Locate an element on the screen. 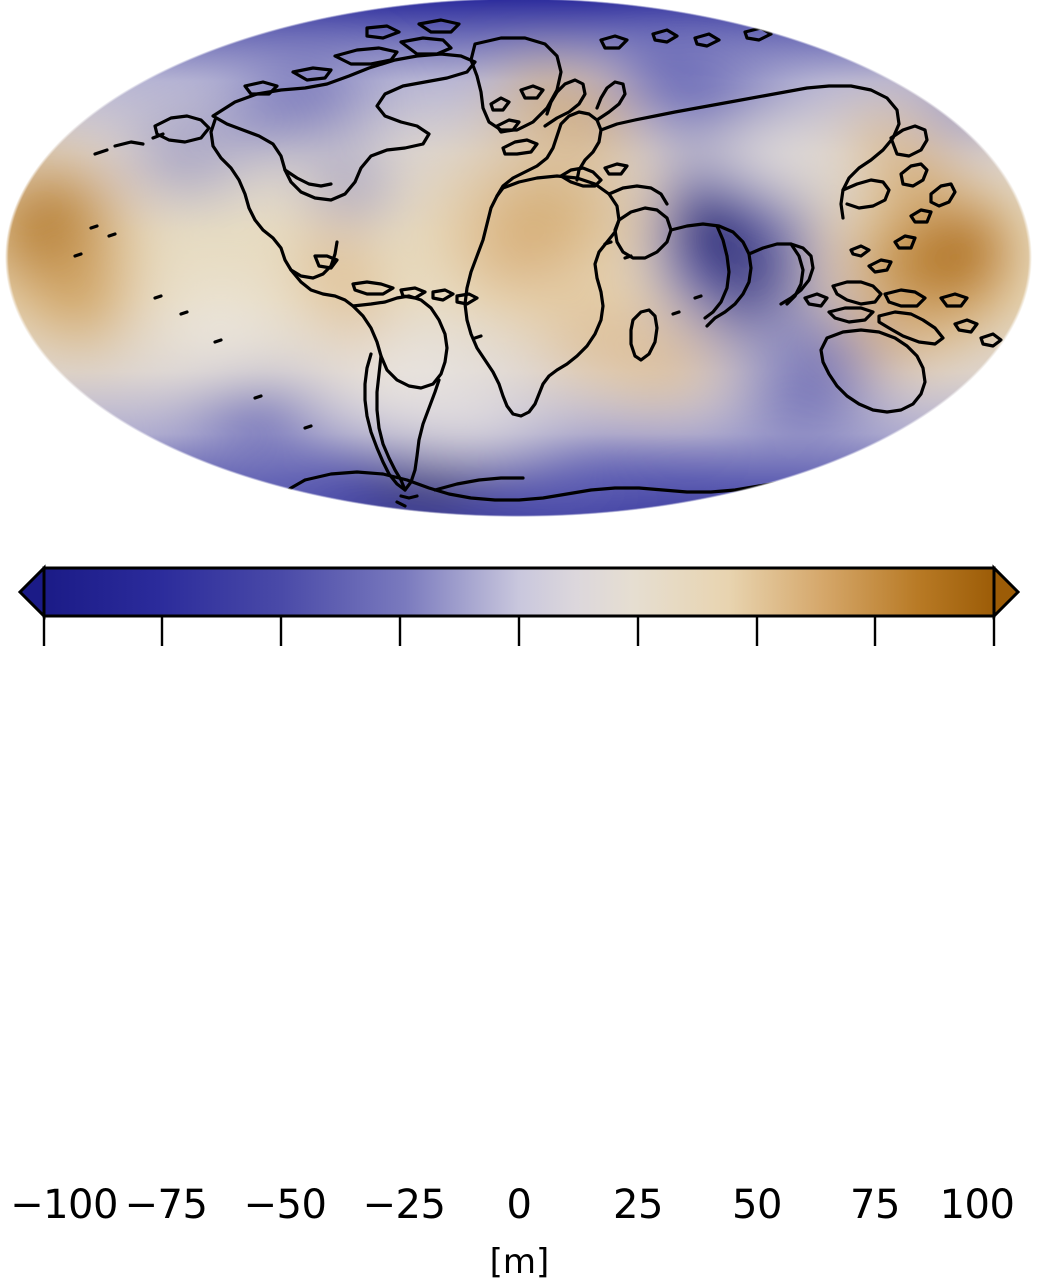 This screenshot has height=1282, width=1039. colorbar-tick-label: 25 is located at coordinates (638, 1205).